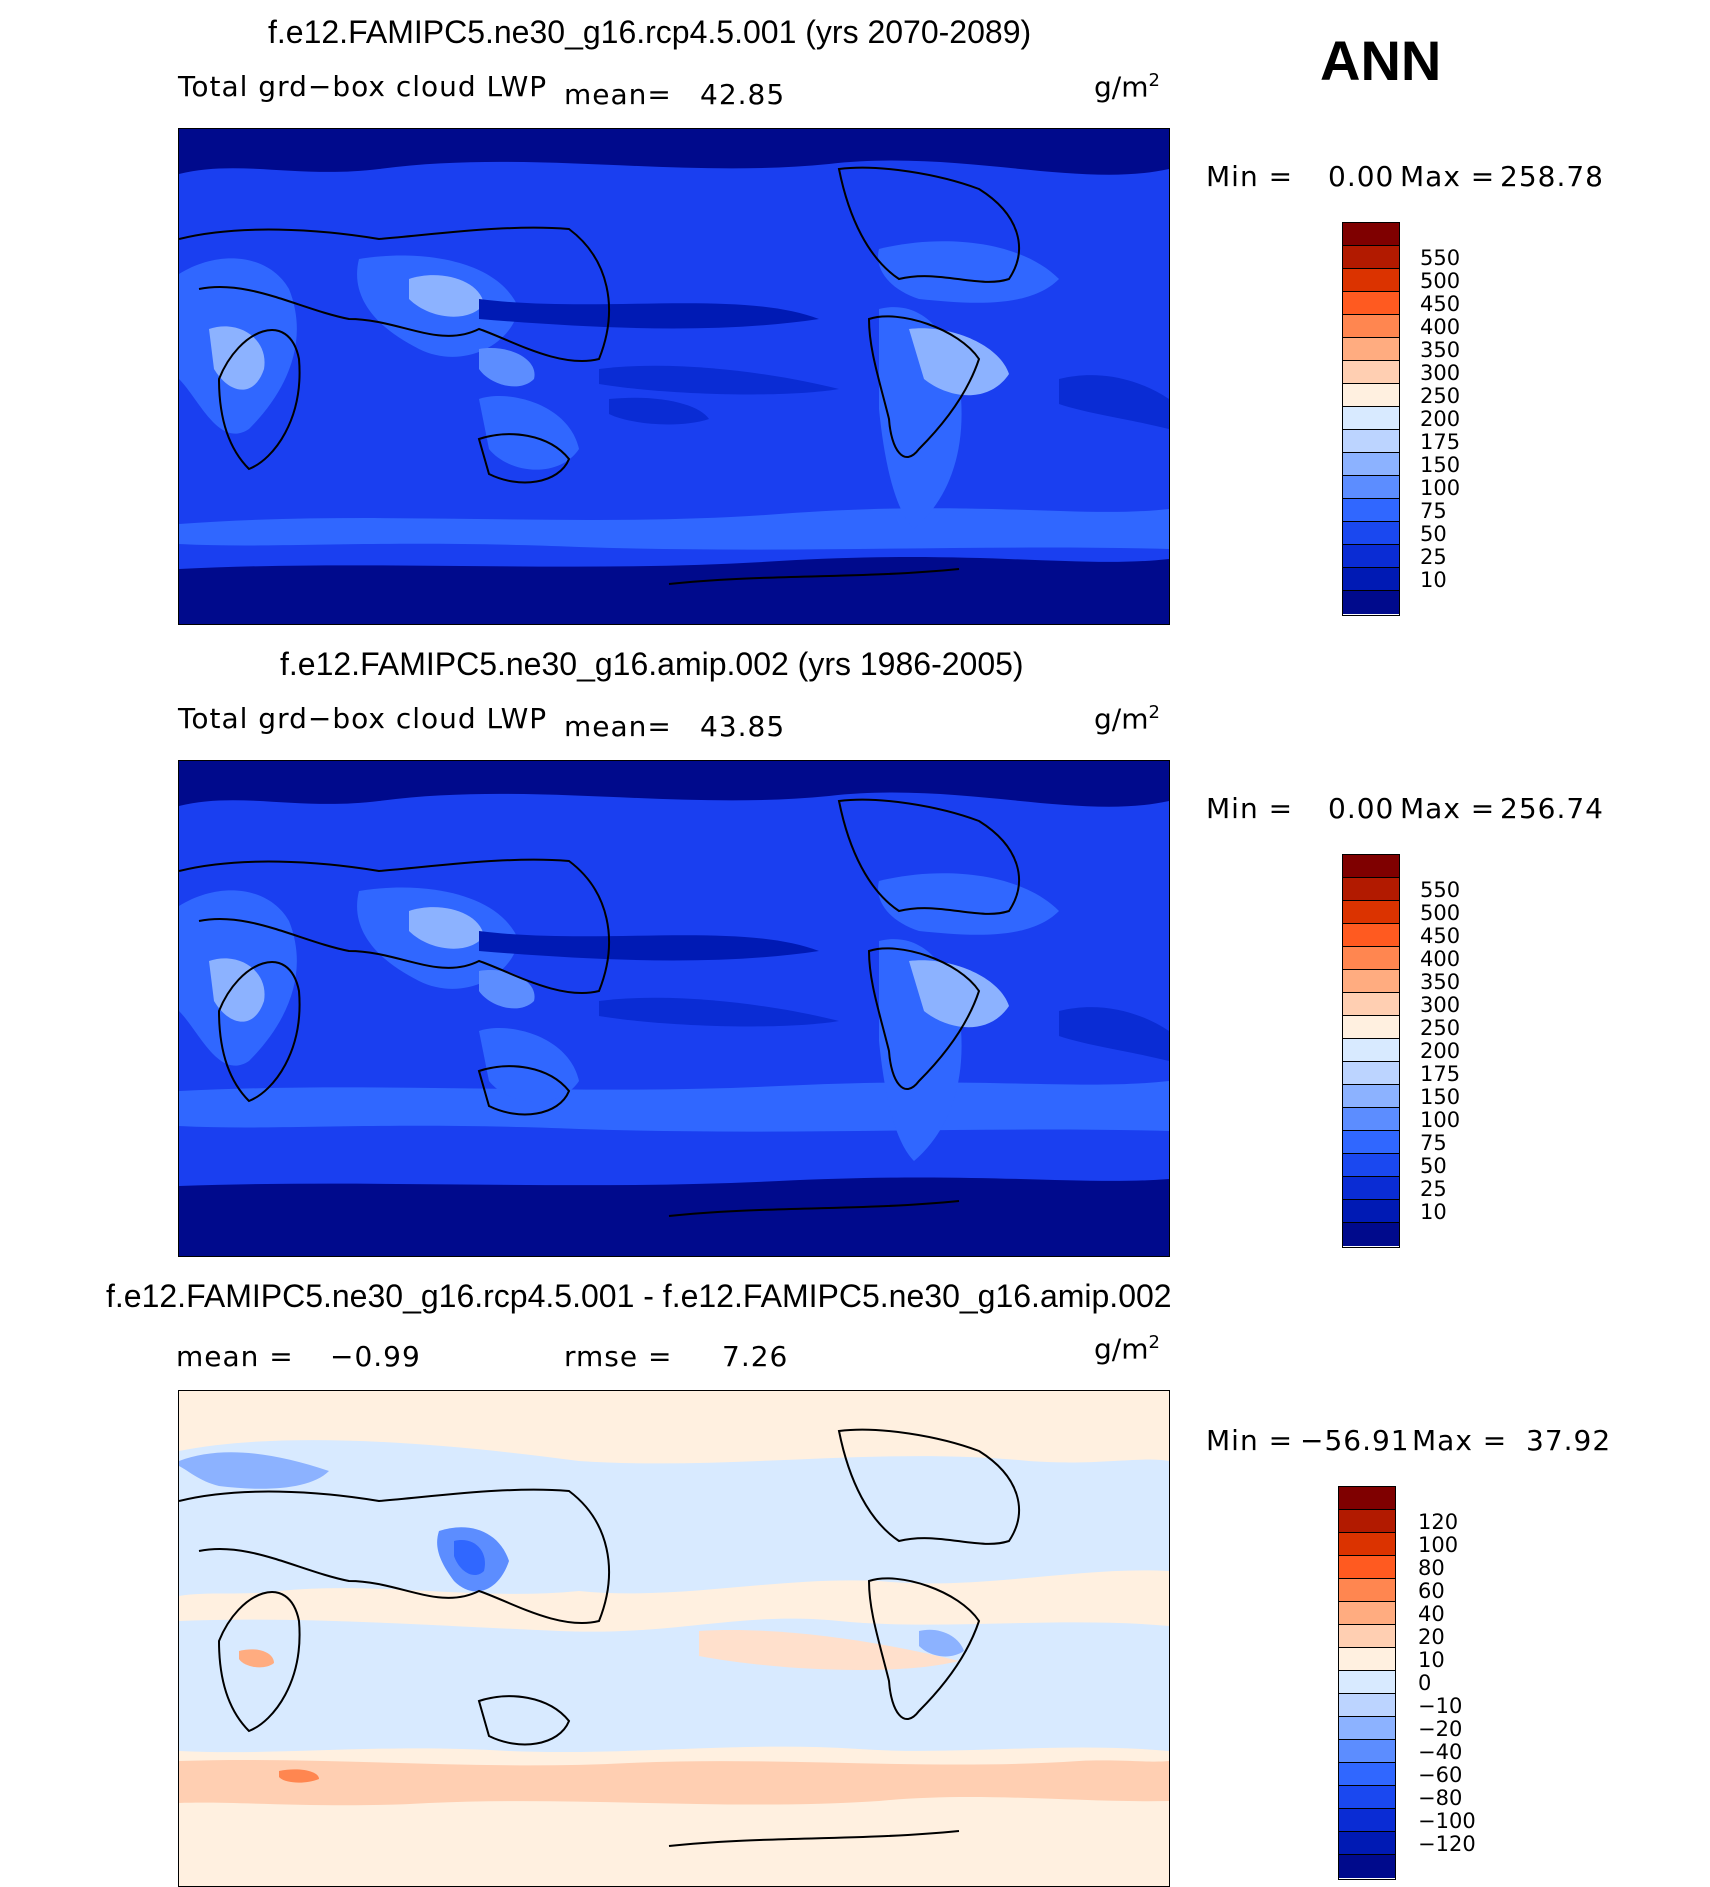 This screenshot has width=1710, height=1887. Describe the element at coordinates (1127, 719) in the screenshot. I see `panel-2-unit: g/m2` at that location.